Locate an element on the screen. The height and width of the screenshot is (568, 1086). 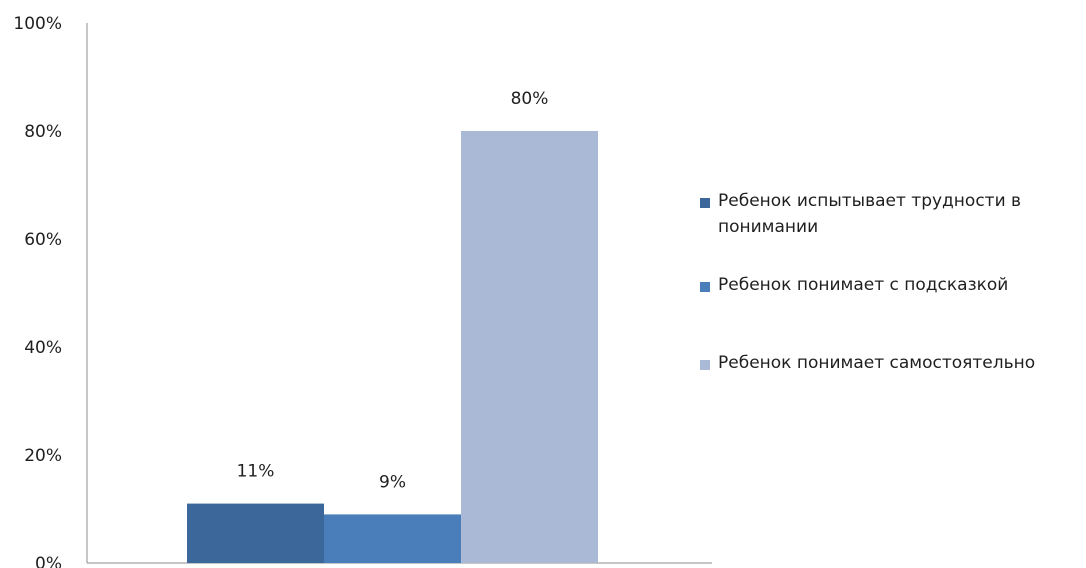
y-tick-label: 60% is located at coordinates (43, 240).